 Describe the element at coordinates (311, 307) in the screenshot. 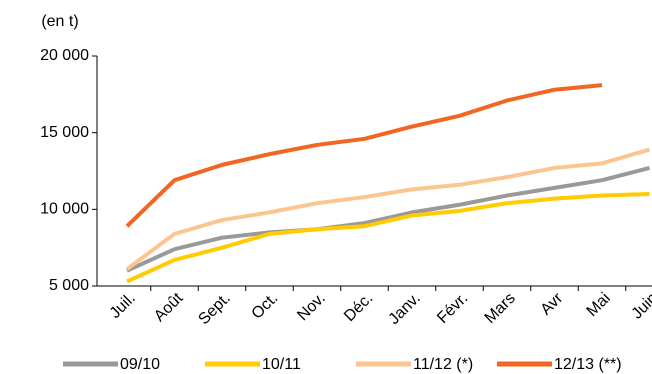

I see `x-tick-label: Nov.` at that location.